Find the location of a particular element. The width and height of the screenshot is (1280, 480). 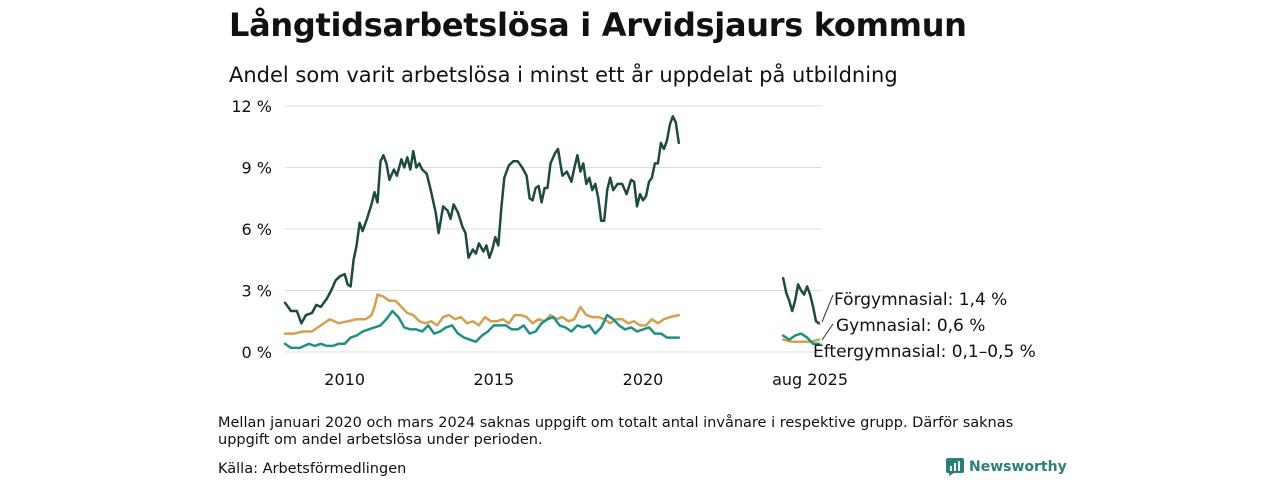

newsworthy-logo-icon is located at coordinates (955, 467).